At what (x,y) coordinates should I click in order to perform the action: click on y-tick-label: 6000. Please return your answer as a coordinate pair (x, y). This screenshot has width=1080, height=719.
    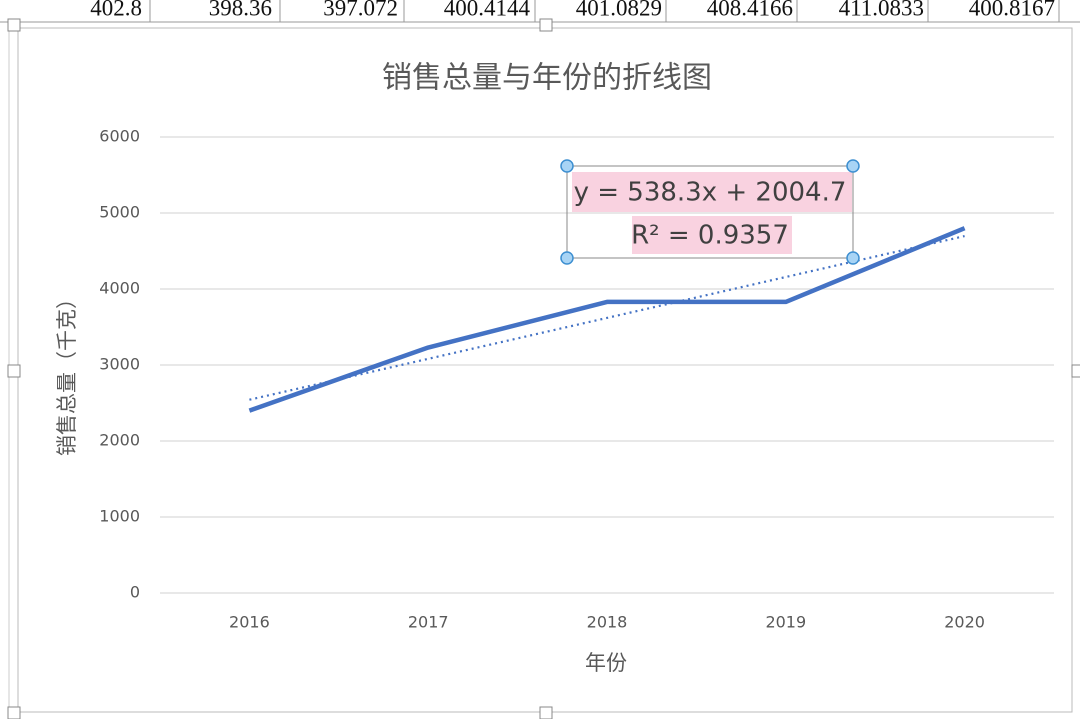
    Looking at the image, I should click on (119, 136).